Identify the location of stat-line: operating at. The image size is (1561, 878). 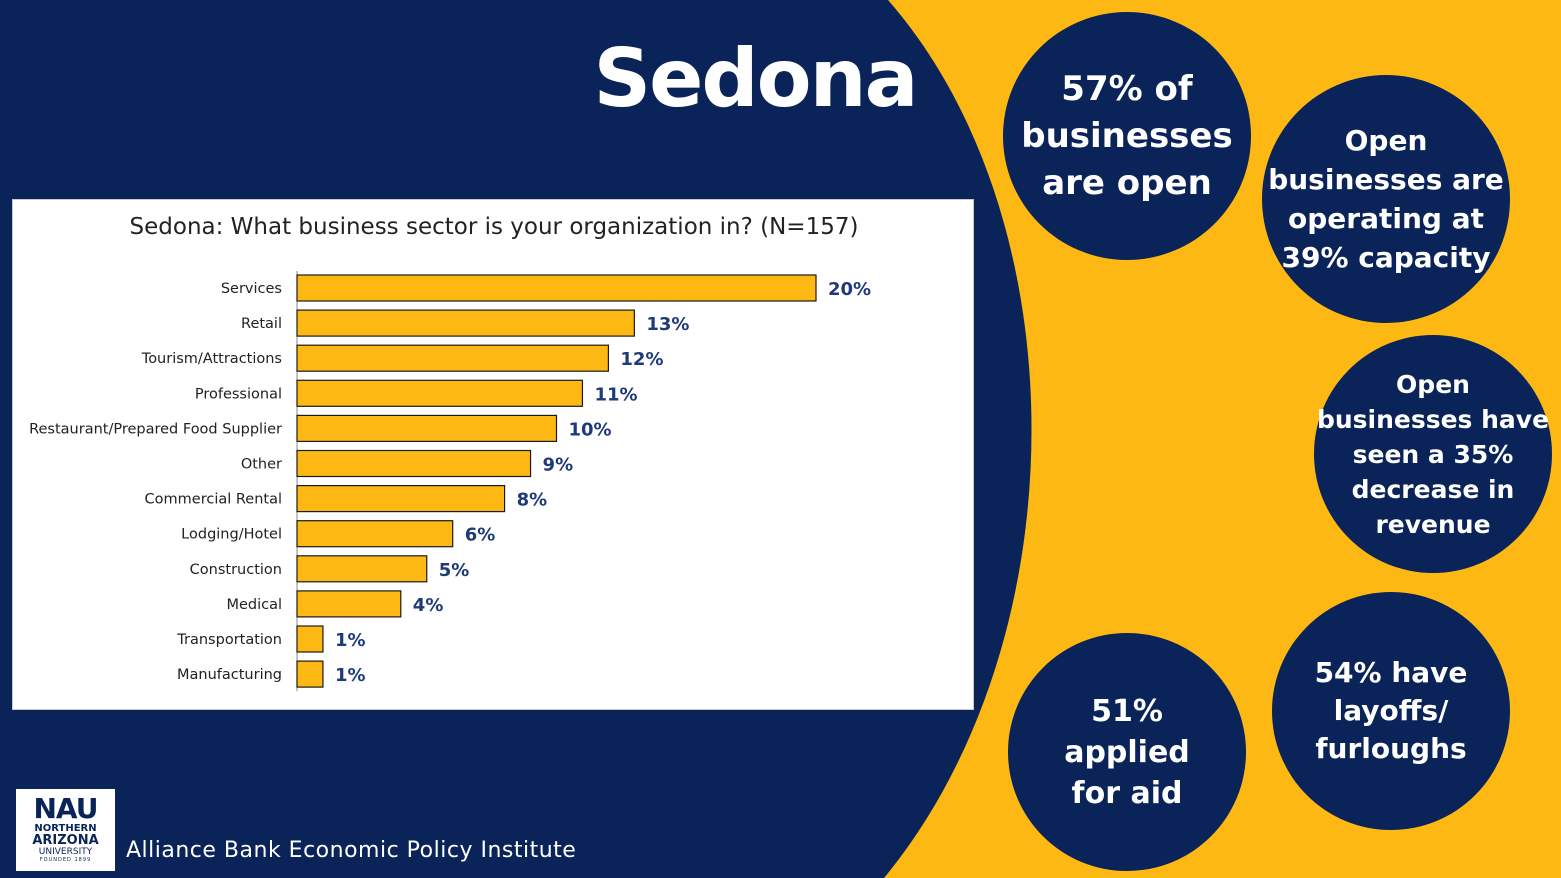
(1386, 218).